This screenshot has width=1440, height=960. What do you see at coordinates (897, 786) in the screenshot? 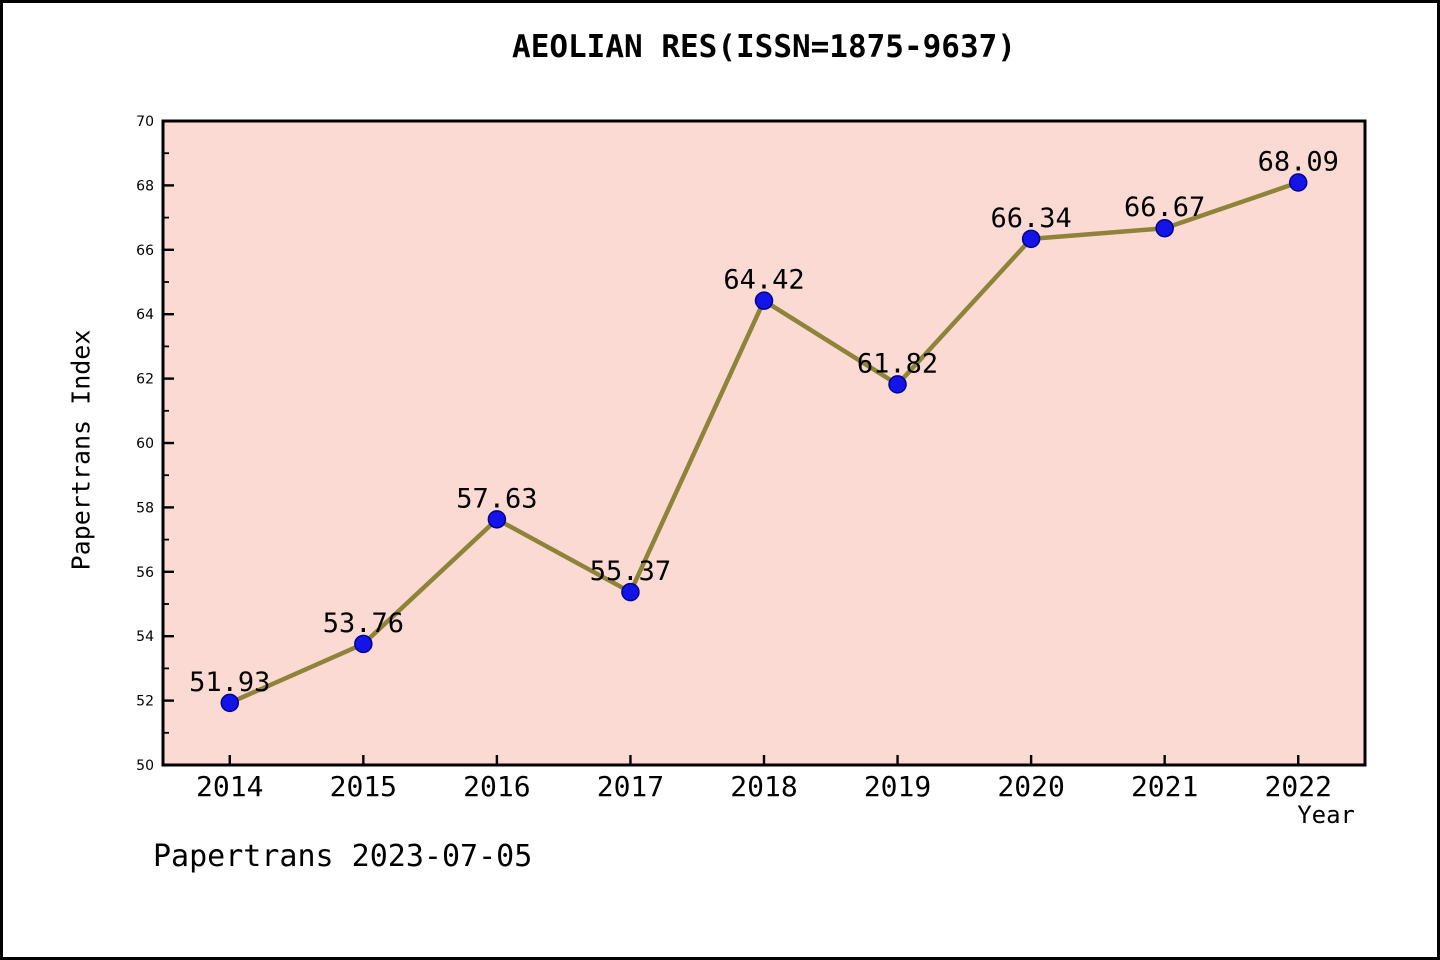
I see `x-tick-label: 2019` at bounding box center [897, 786].